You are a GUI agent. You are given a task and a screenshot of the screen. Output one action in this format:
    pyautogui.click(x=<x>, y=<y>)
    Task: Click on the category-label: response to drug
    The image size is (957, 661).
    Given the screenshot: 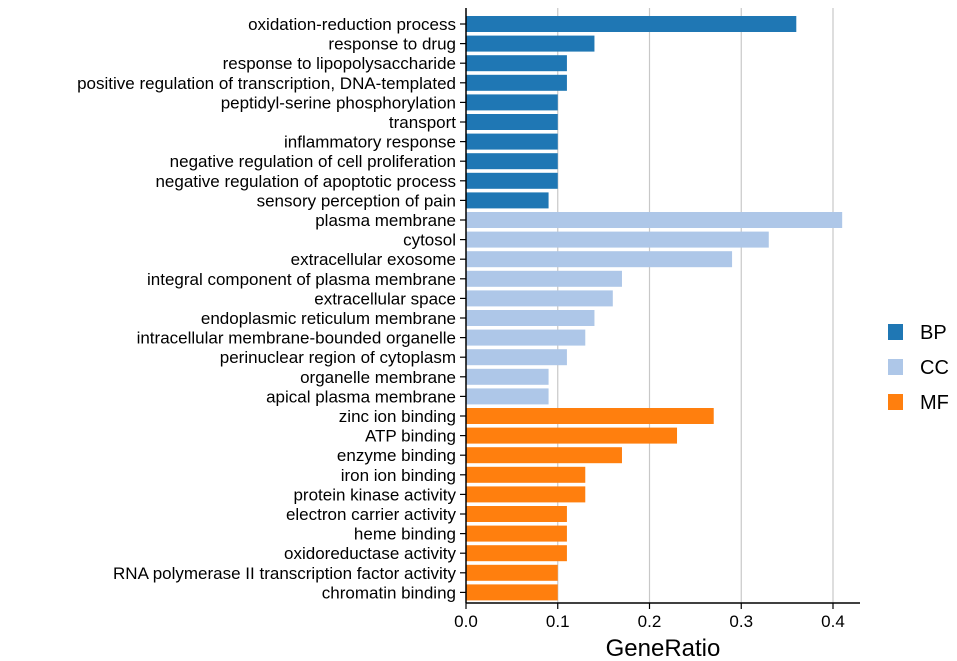 What is the action you would take?
    pyautogui.click(x=392, y=44)
    